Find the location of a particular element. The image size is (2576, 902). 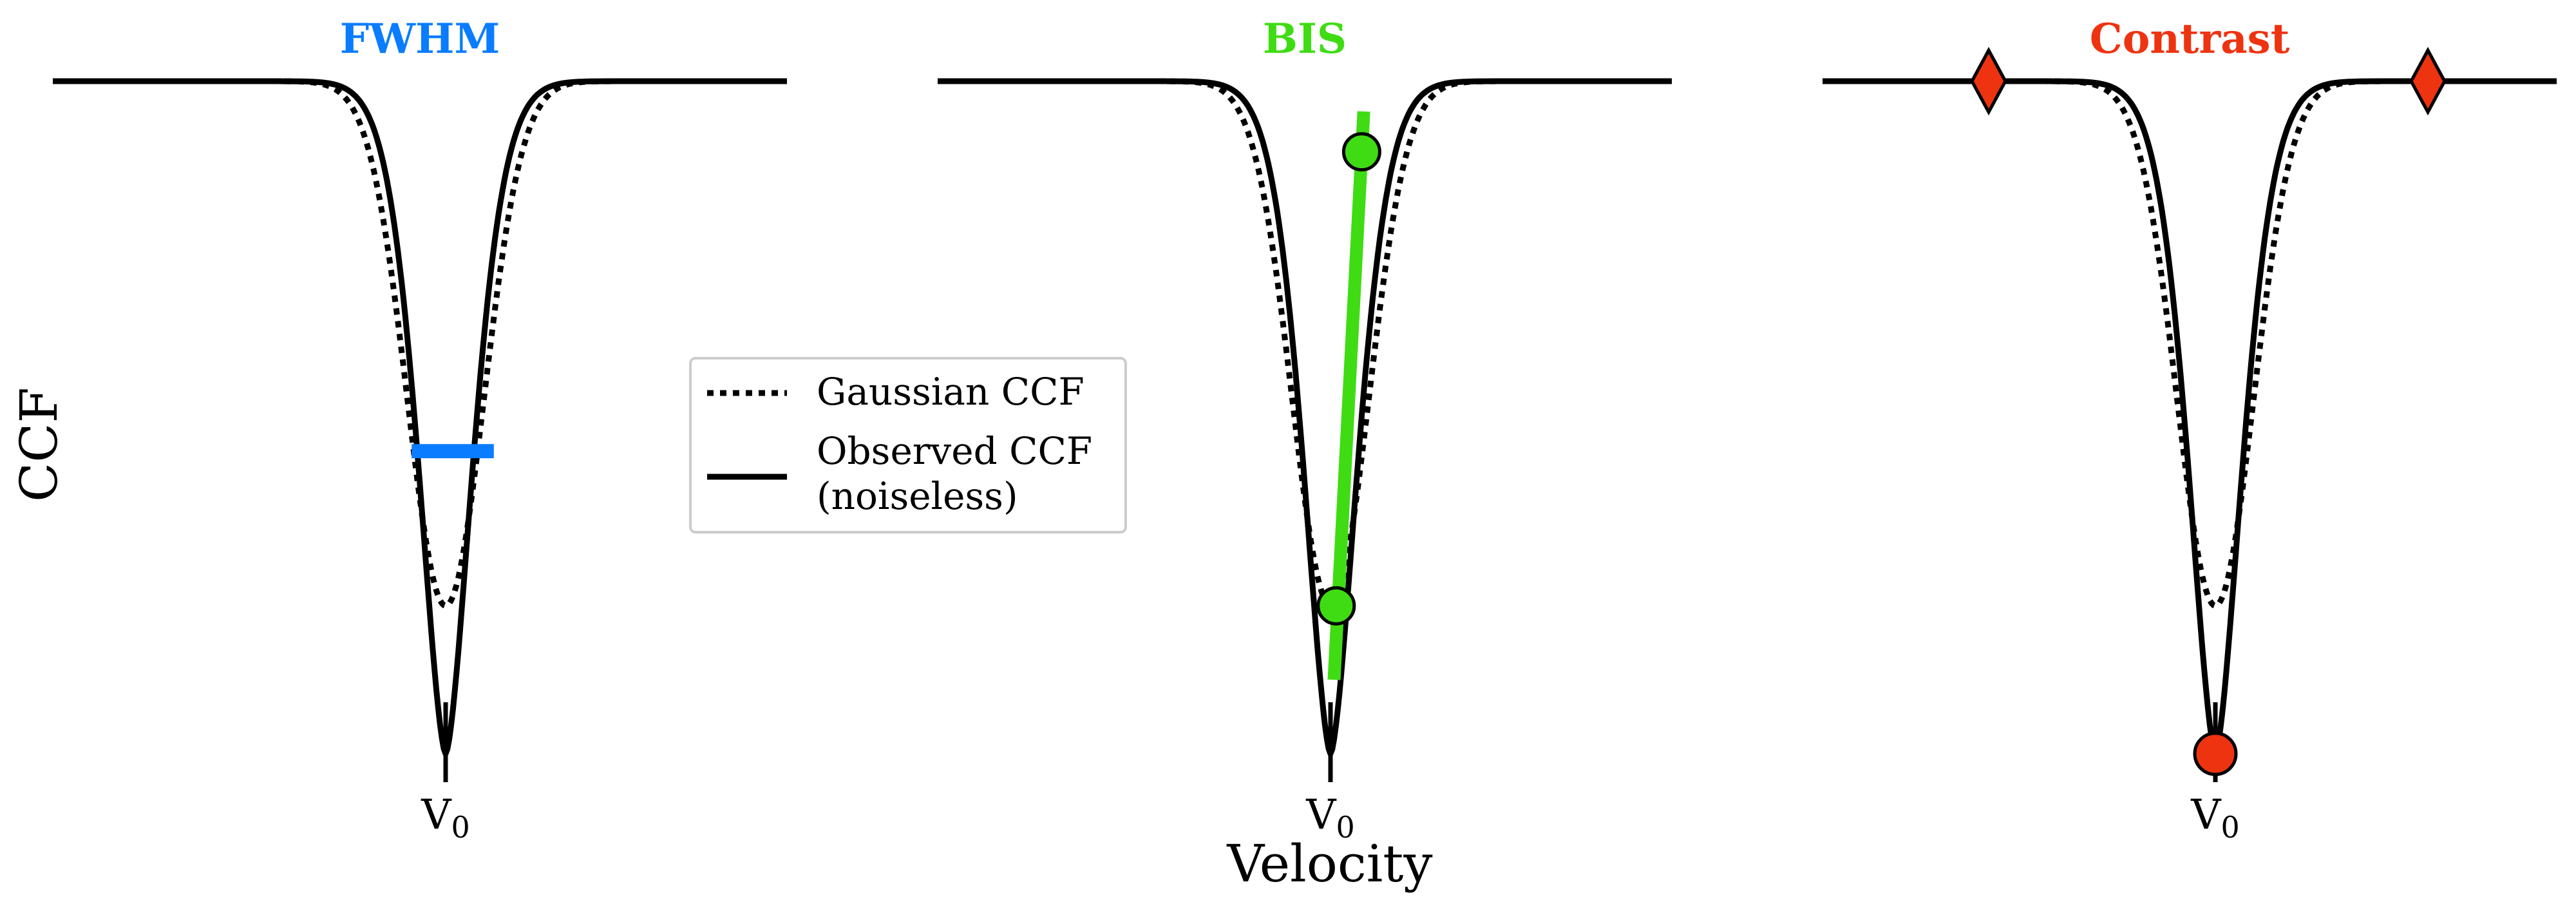

bisector-line is located at coordinates (1349, 395).